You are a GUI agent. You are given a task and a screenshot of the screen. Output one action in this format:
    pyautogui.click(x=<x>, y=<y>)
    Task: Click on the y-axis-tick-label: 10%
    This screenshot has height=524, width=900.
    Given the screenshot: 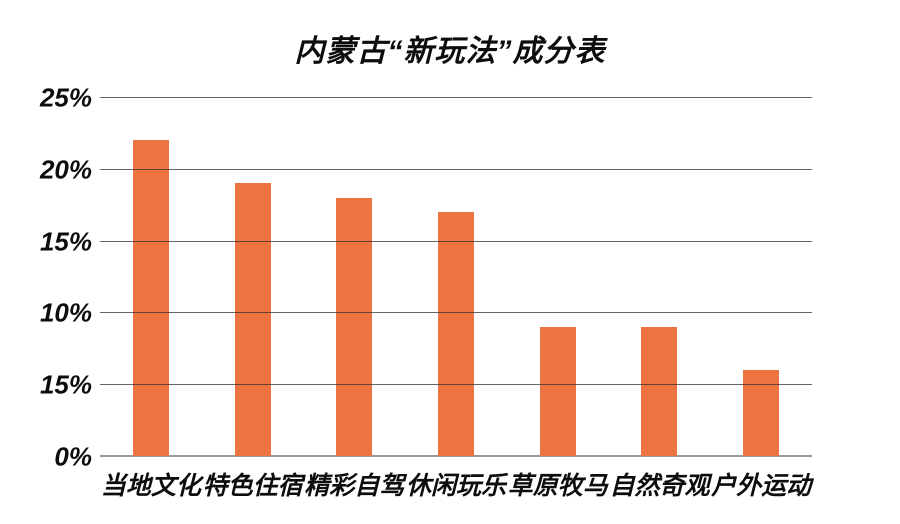 What is the action you would take?
    pyautogui.click(x=65, y=313)
    